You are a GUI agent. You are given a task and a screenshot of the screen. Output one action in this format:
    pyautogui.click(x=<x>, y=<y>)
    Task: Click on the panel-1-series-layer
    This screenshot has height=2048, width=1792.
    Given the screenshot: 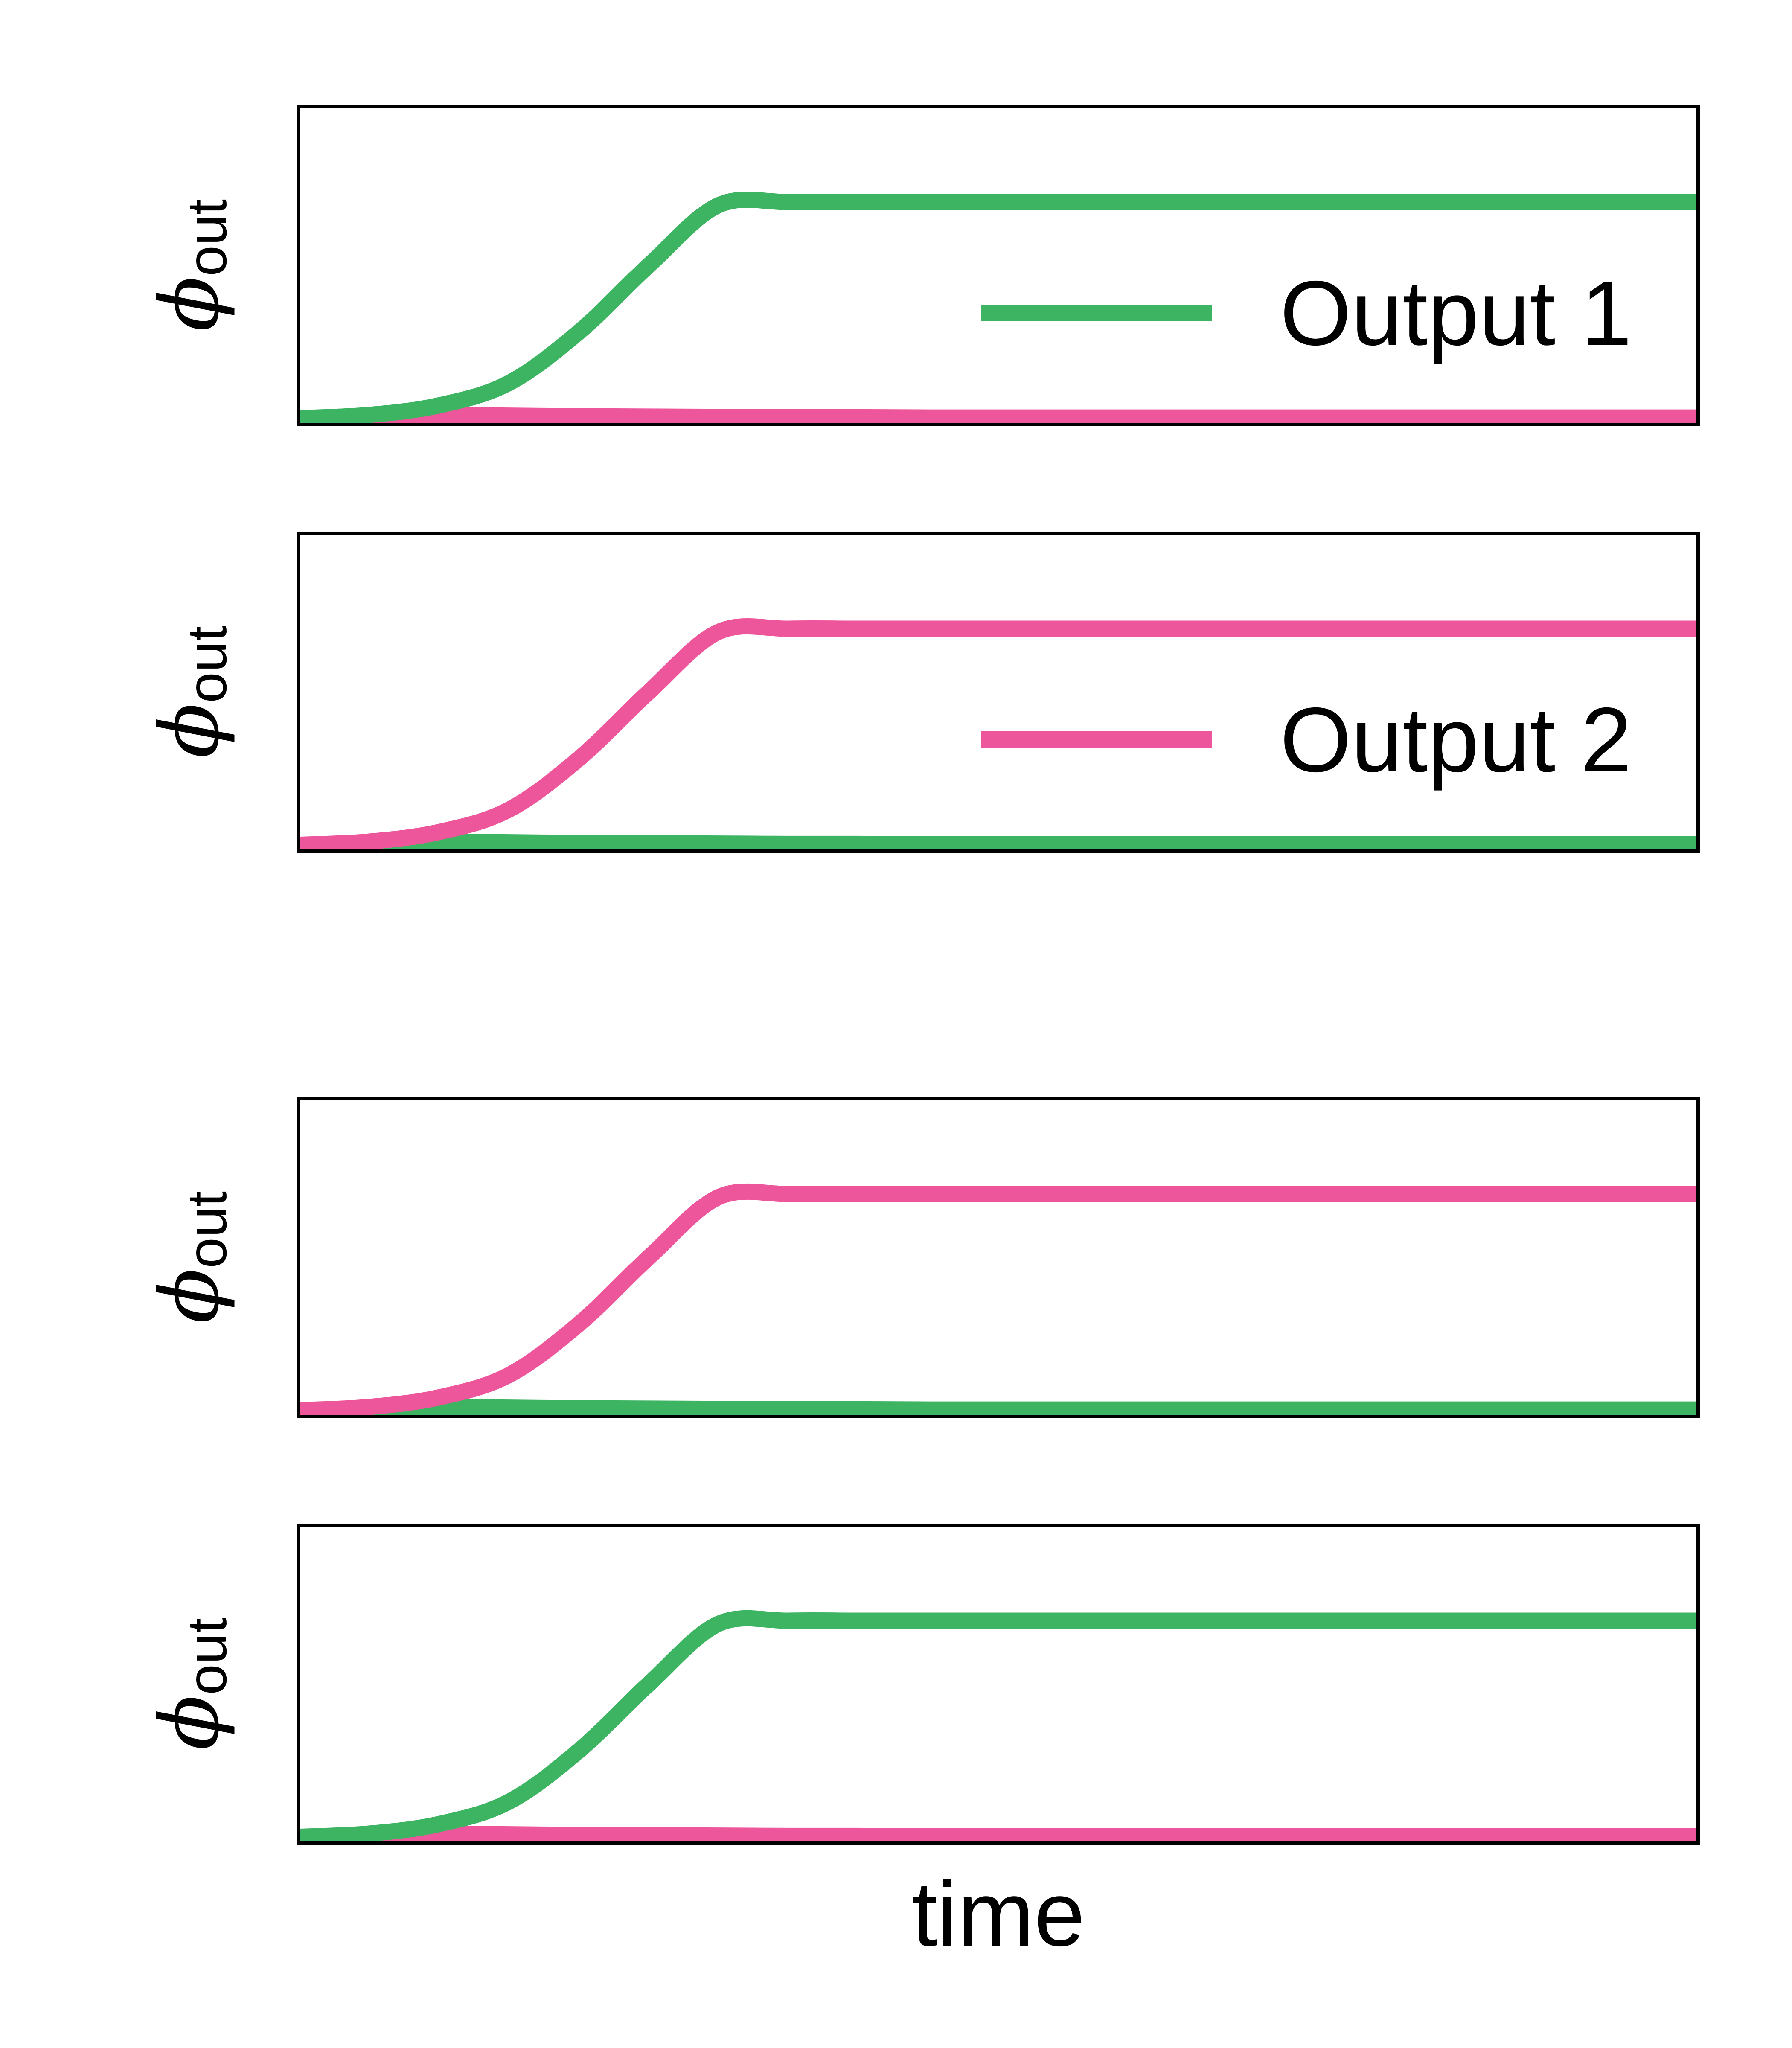 What is the action you would take?
    pyautogui.click(x=999, y=308)
    